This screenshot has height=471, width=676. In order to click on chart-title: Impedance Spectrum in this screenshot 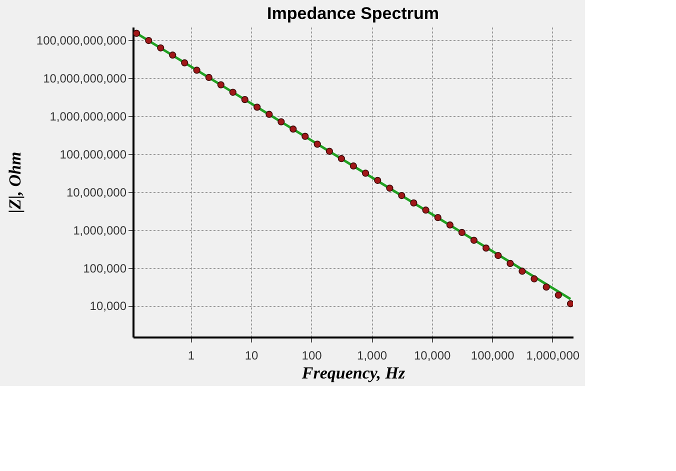, I will do `click(353, 13)`.